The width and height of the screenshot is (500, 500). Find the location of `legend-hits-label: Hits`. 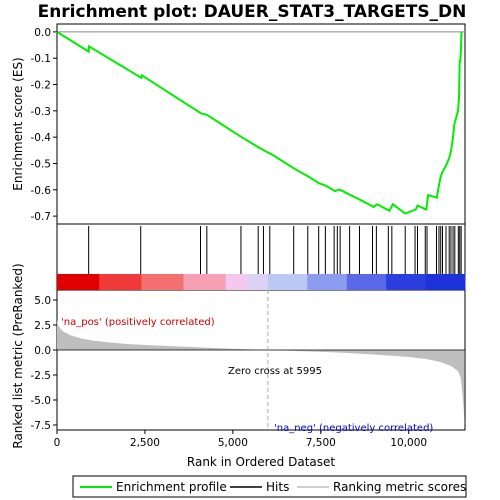

legend-hits-label: Hits is located at coordinates (277, 487).